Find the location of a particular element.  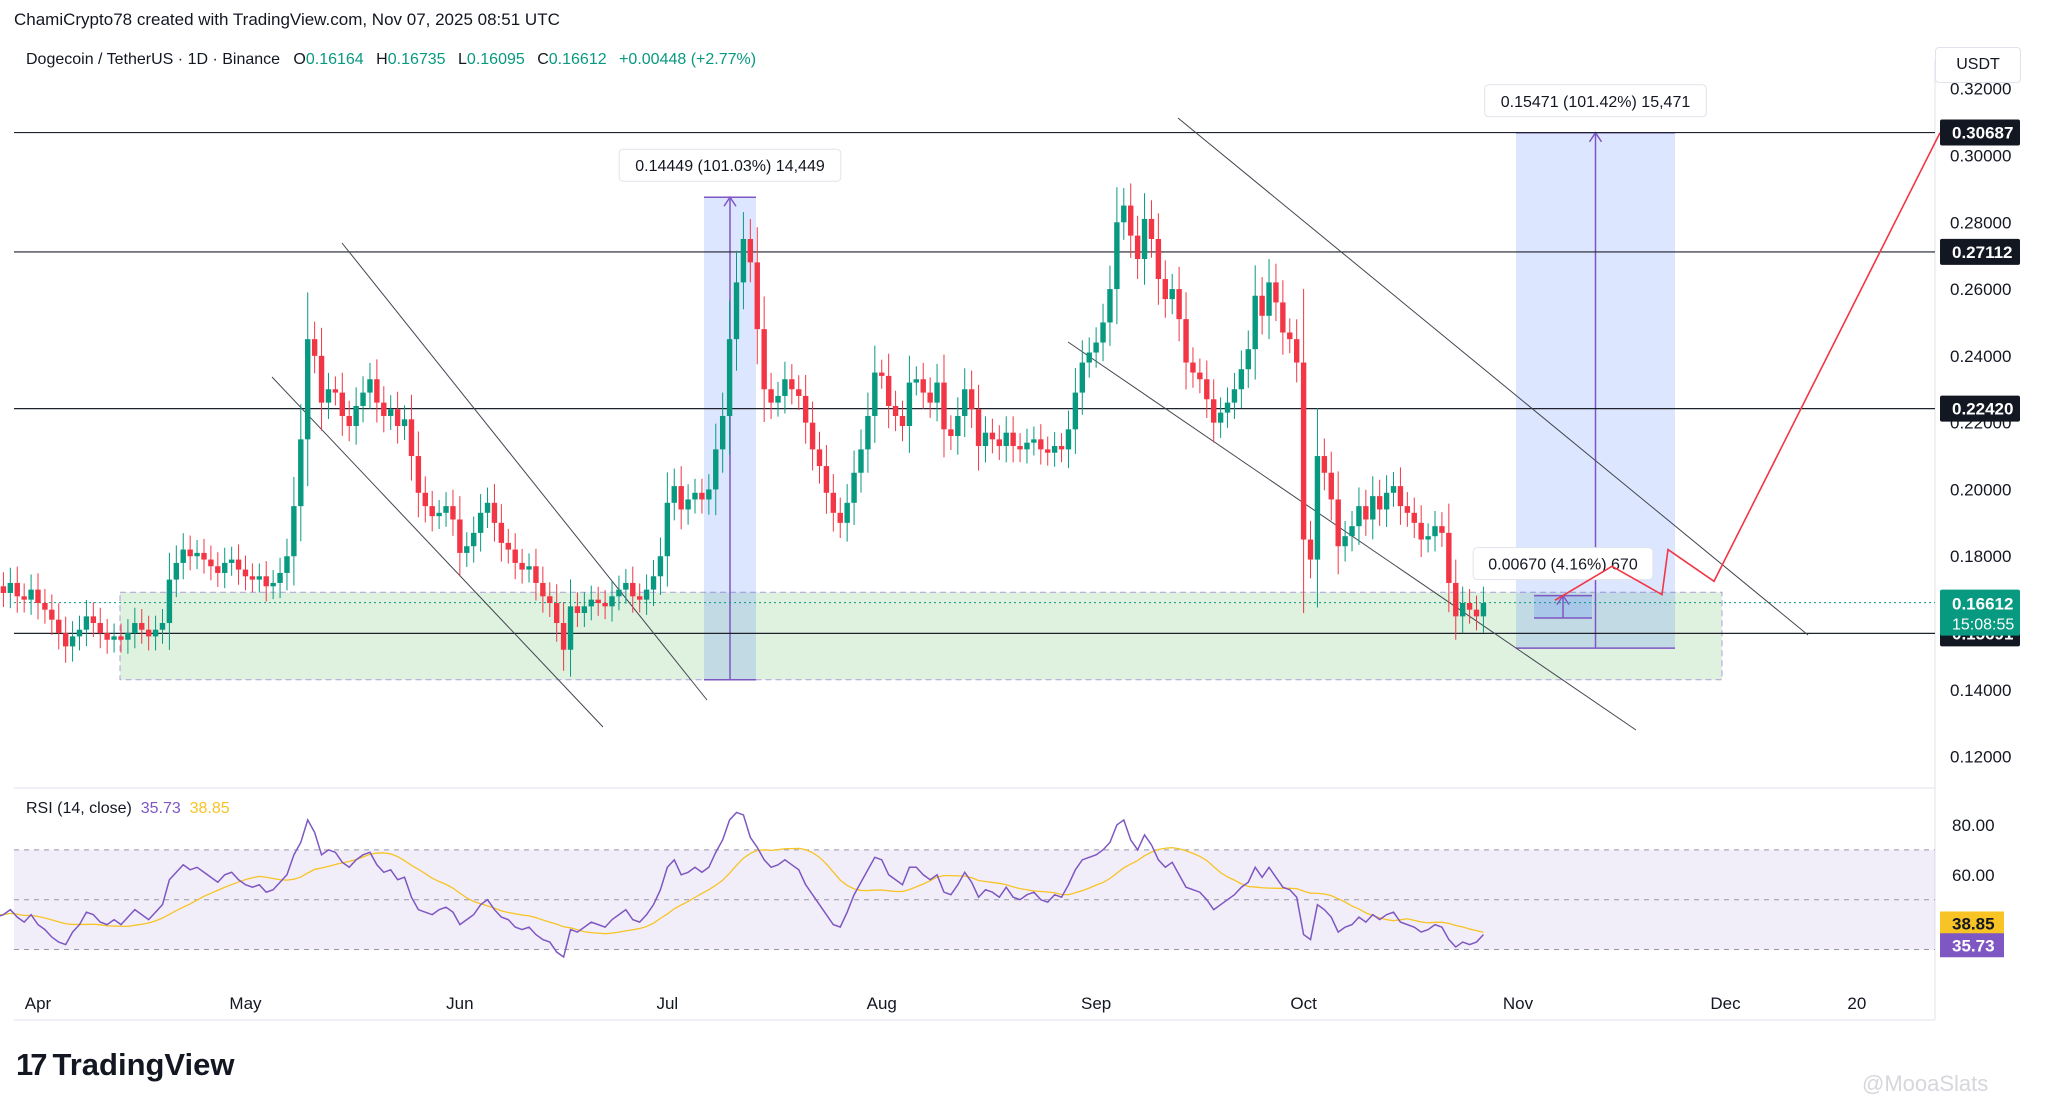

symbol-name: Dogecoin / TetherUS · 1D · Binance is located at coordinates (153, 59).